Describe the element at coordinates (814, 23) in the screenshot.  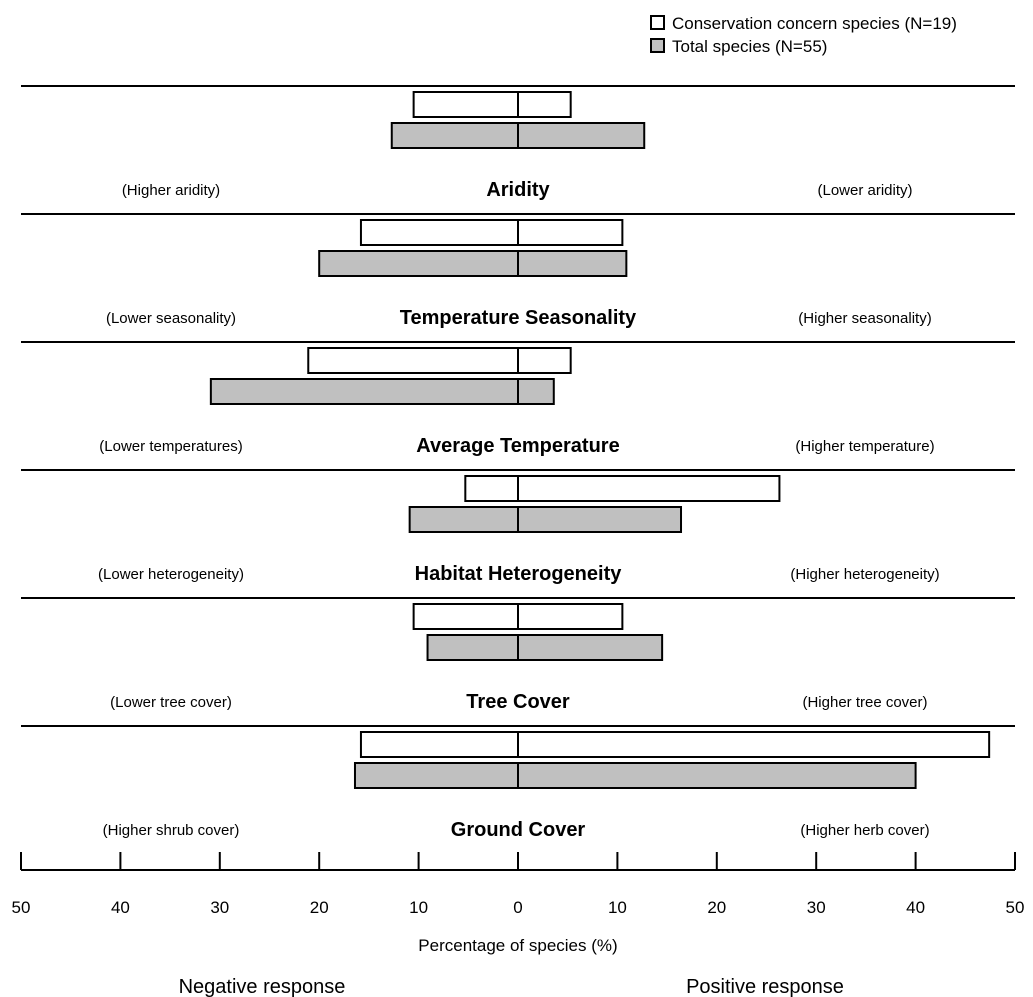
I see `legend-label-concern: Conservation concern species (N=19)` at that location.